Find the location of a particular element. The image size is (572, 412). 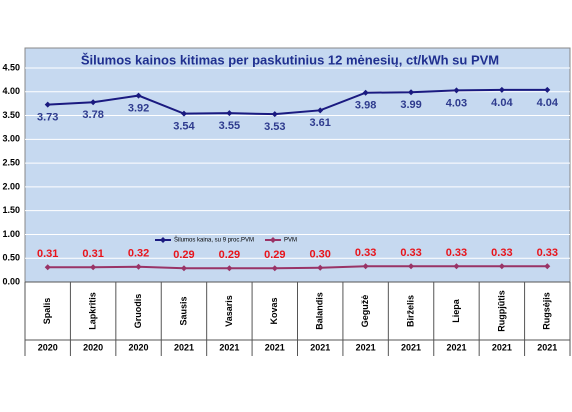

x-tick-label: Liepa is located at coordinates (456, 310).